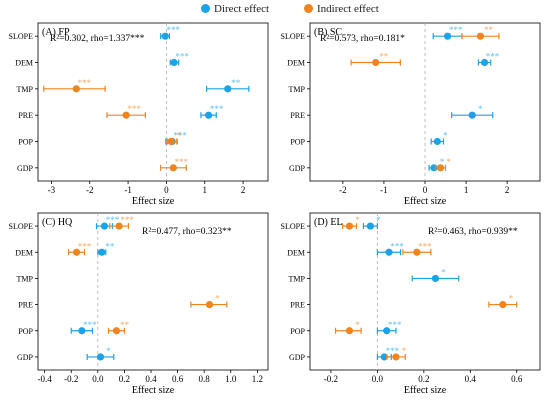 The width and height of the screenshot is (550, 407). I want to click on panel-1-indirect-significance-label: *, so click(179, 136).